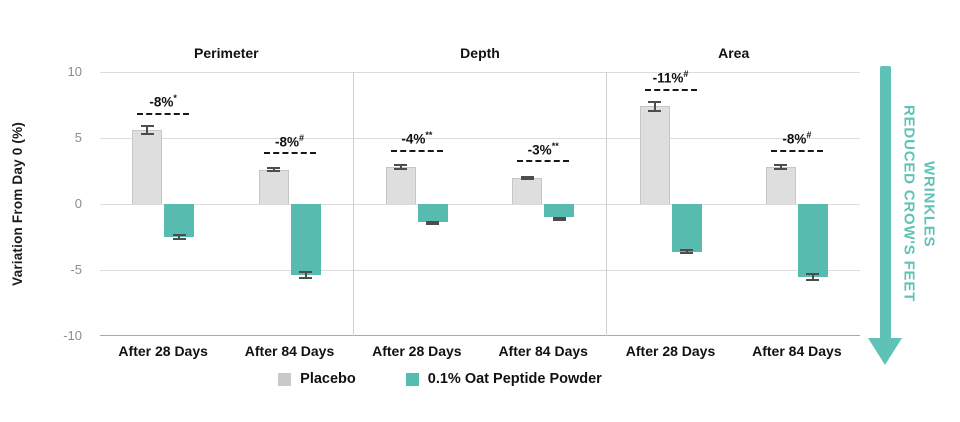 Image resolution: width=960 pixels, height=422 pixels. What do you see at coordinates (885, 204) in the screenshot?
I see `arrow-shaft` at bounding box center [885, 204].